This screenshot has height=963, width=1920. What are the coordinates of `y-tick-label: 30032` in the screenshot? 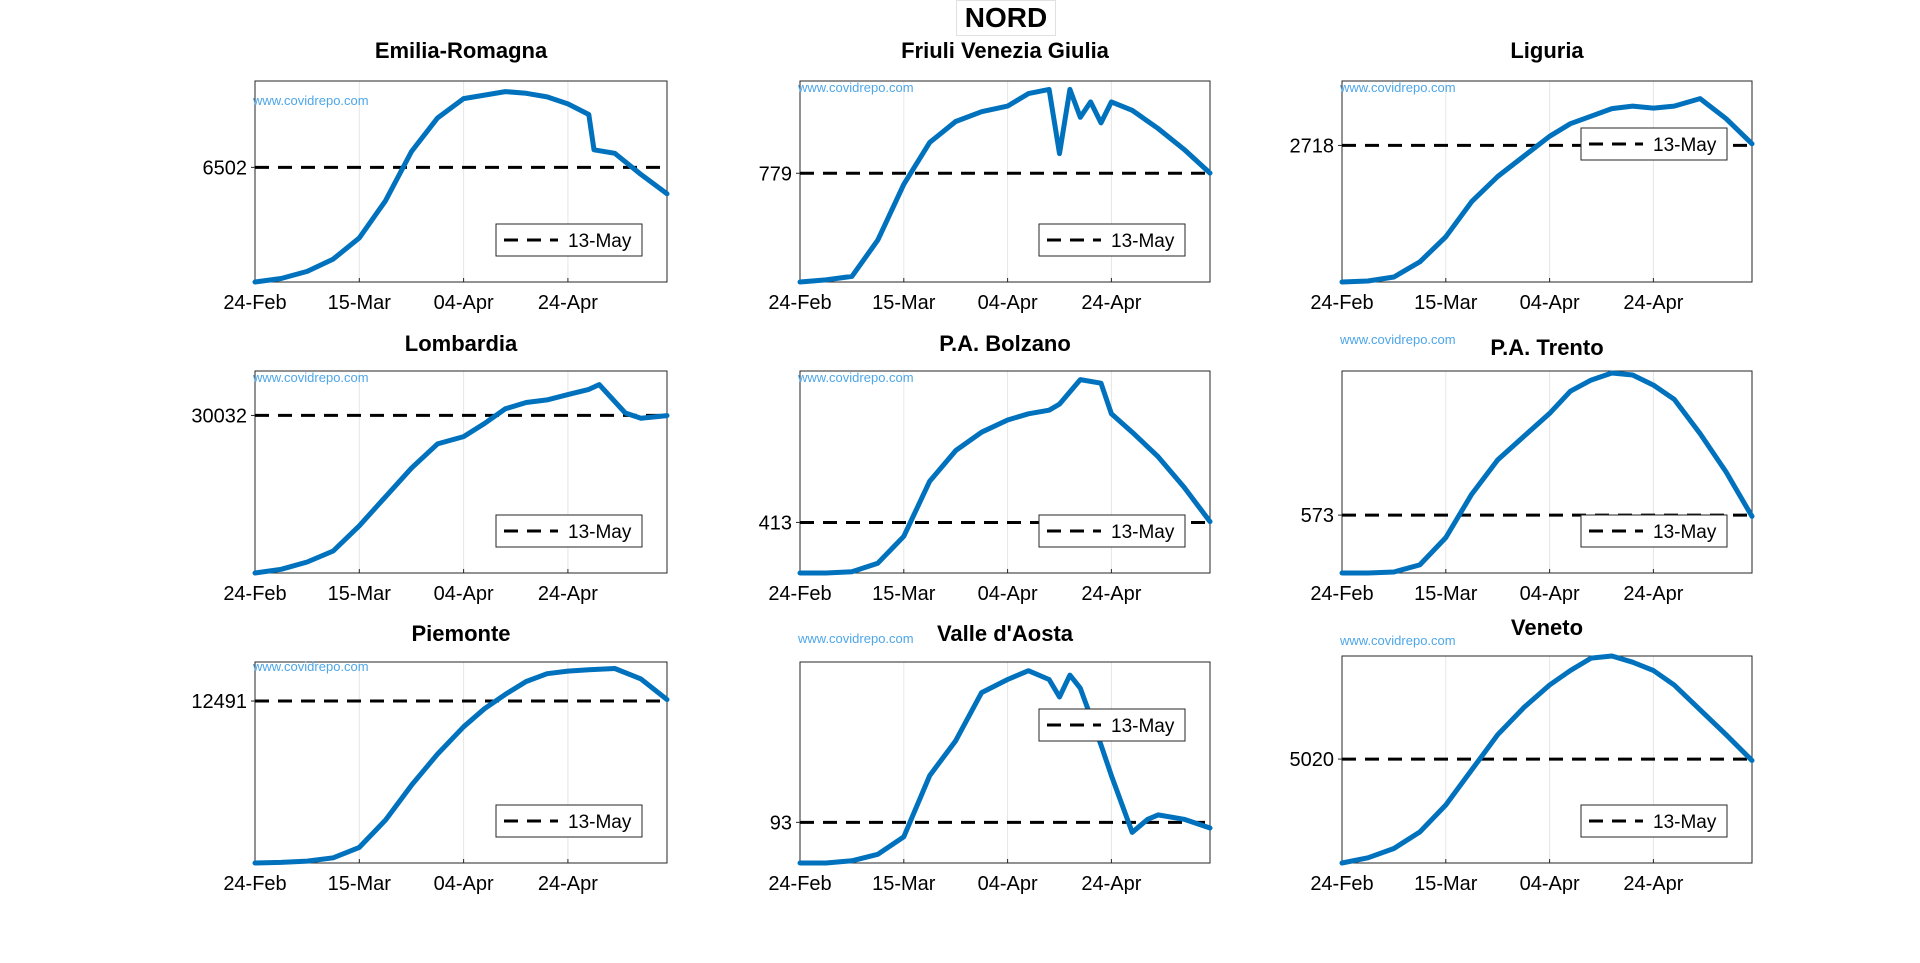 It's located at (219, 416).